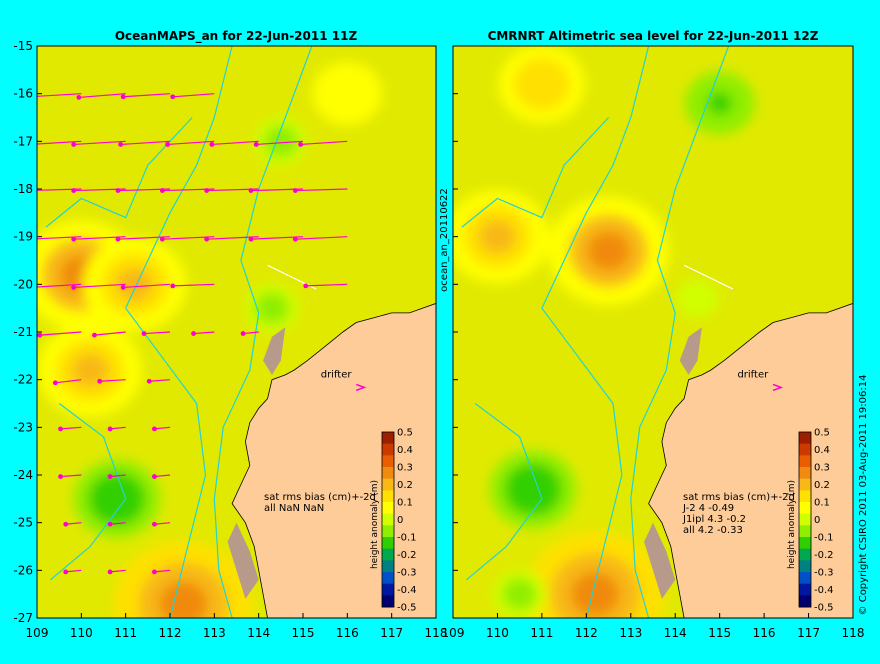  What do you see at coordinates (37, 633) in the screenshot?
I see `left-x-tick-label: 109` at bounding box center [37, 633].